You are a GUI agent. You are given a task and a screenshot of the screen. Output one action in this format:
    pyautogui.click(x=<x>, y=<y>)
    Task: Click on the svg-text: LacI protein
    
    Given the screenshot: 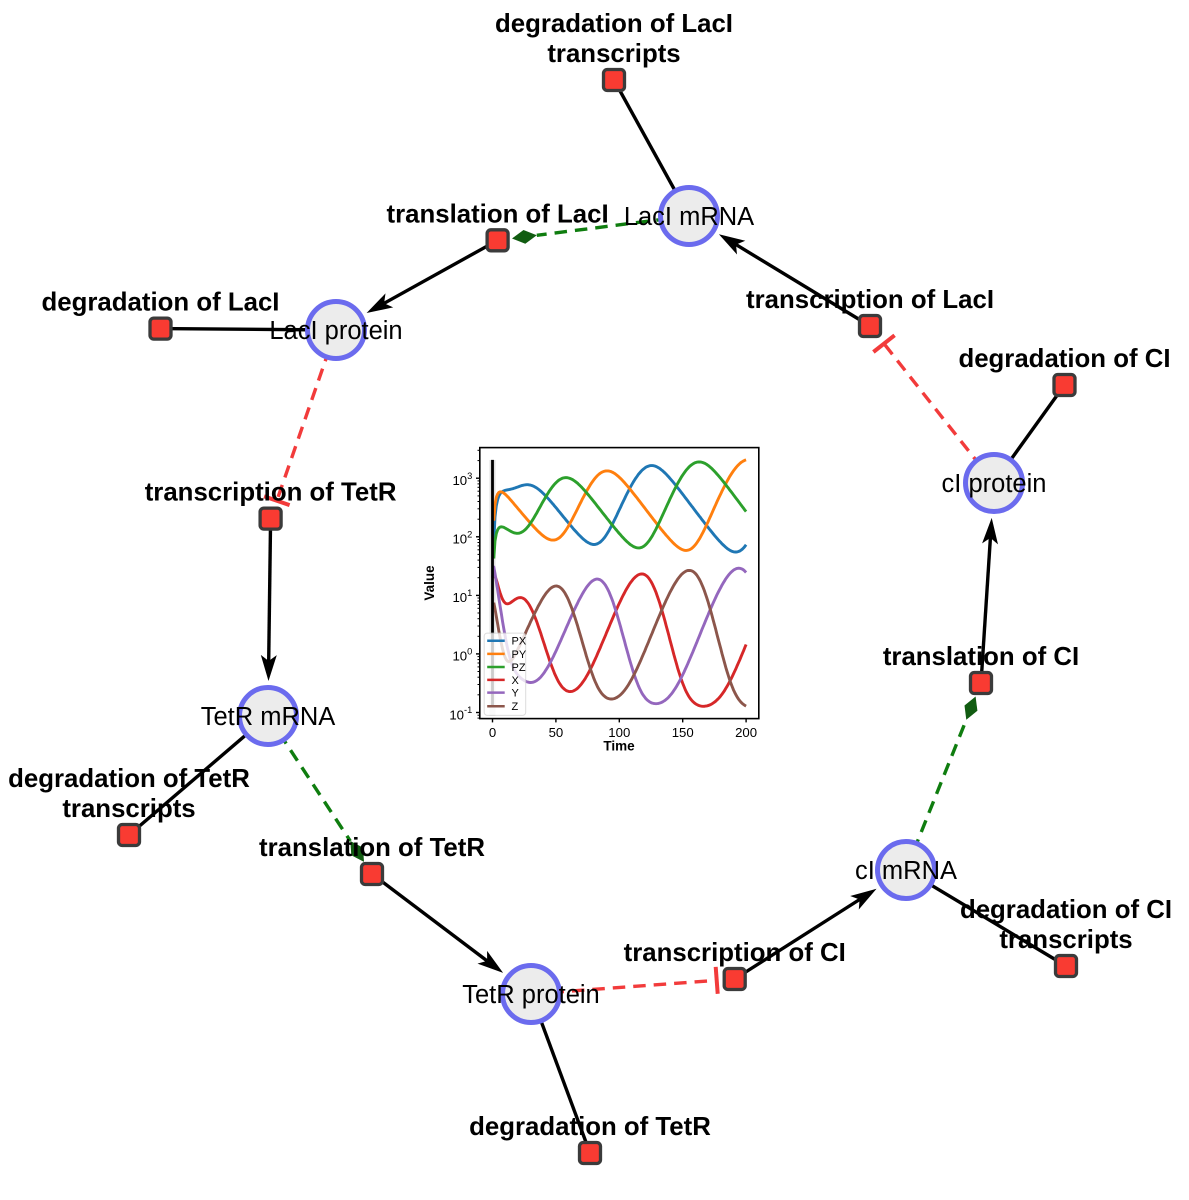 What is the action you would take?
    pyautogui.click(x=335, y=331)
    